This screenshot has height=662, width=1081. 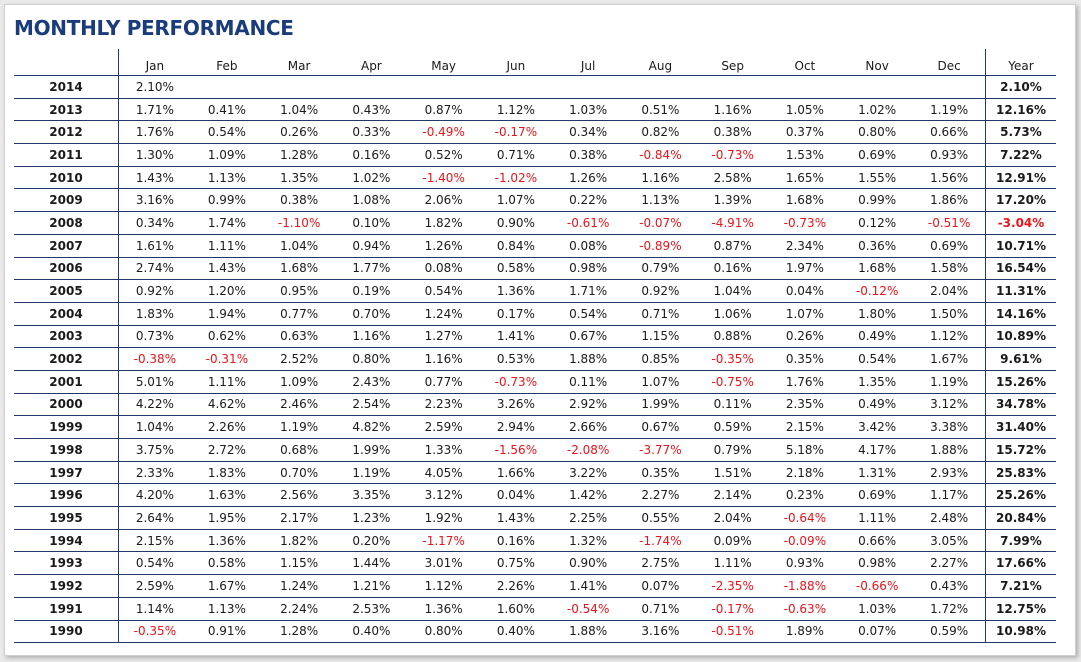 I want to click on column-header-apr: Apr, so click(x=371, y=62).